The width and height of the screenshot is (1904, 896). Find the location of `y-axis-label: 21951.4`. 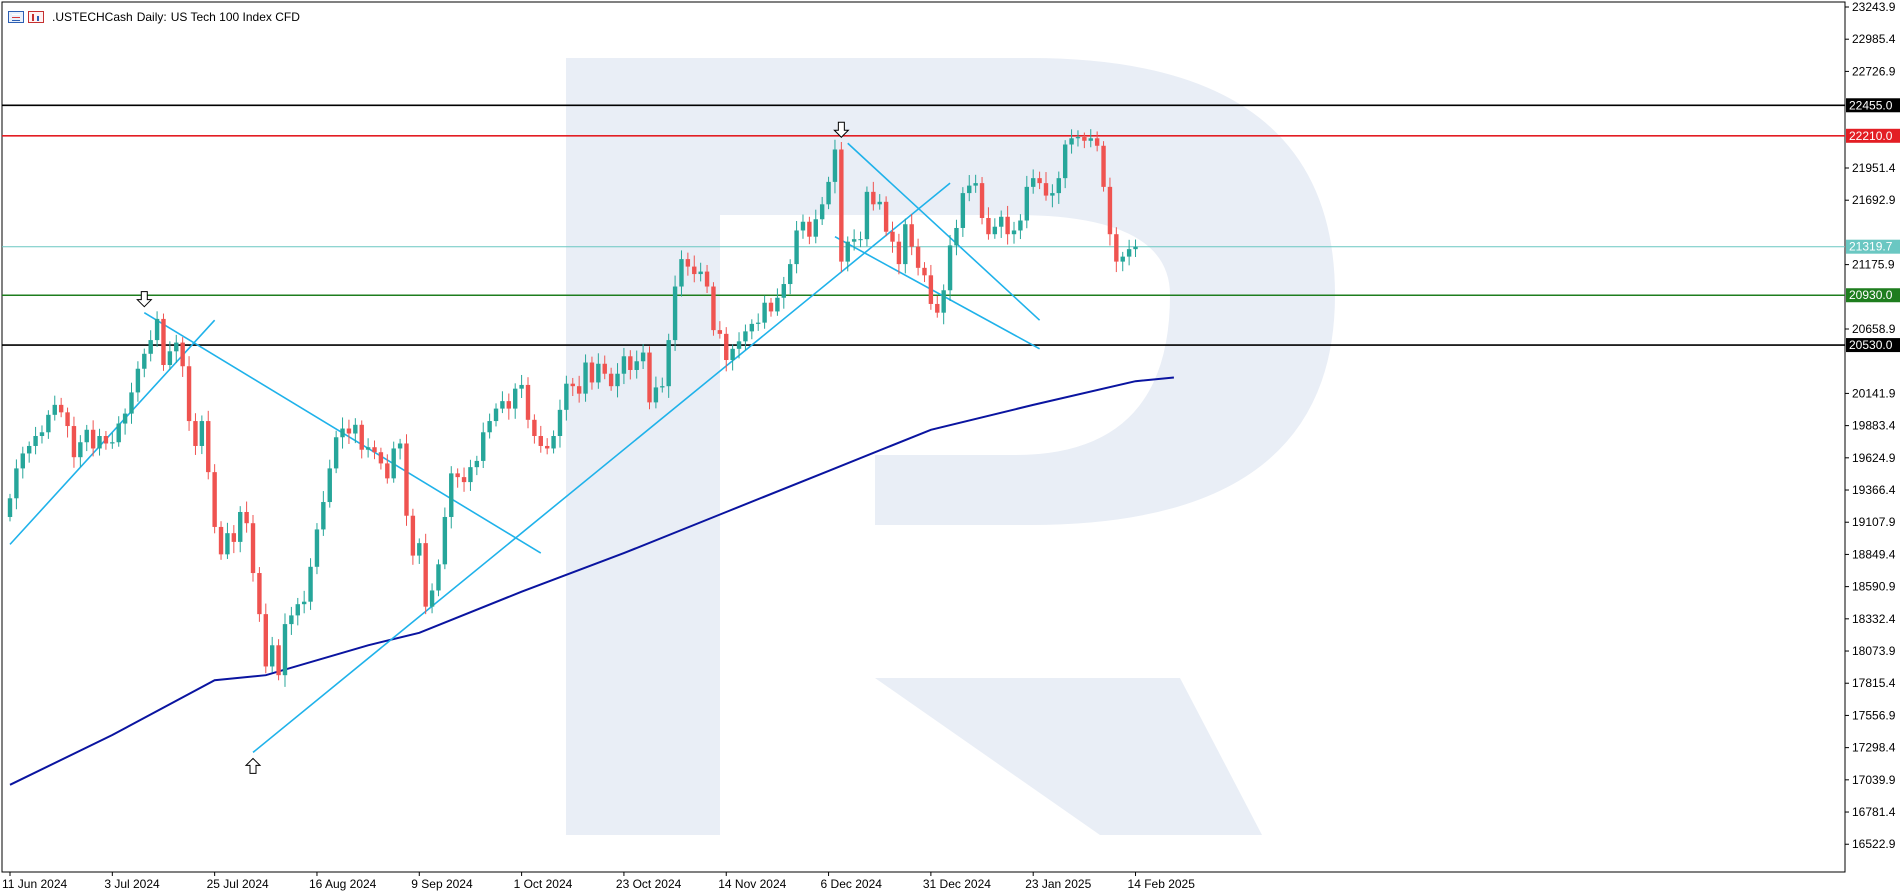

y-axis-label: 21951.4 is located at coordinates (1874, 168).